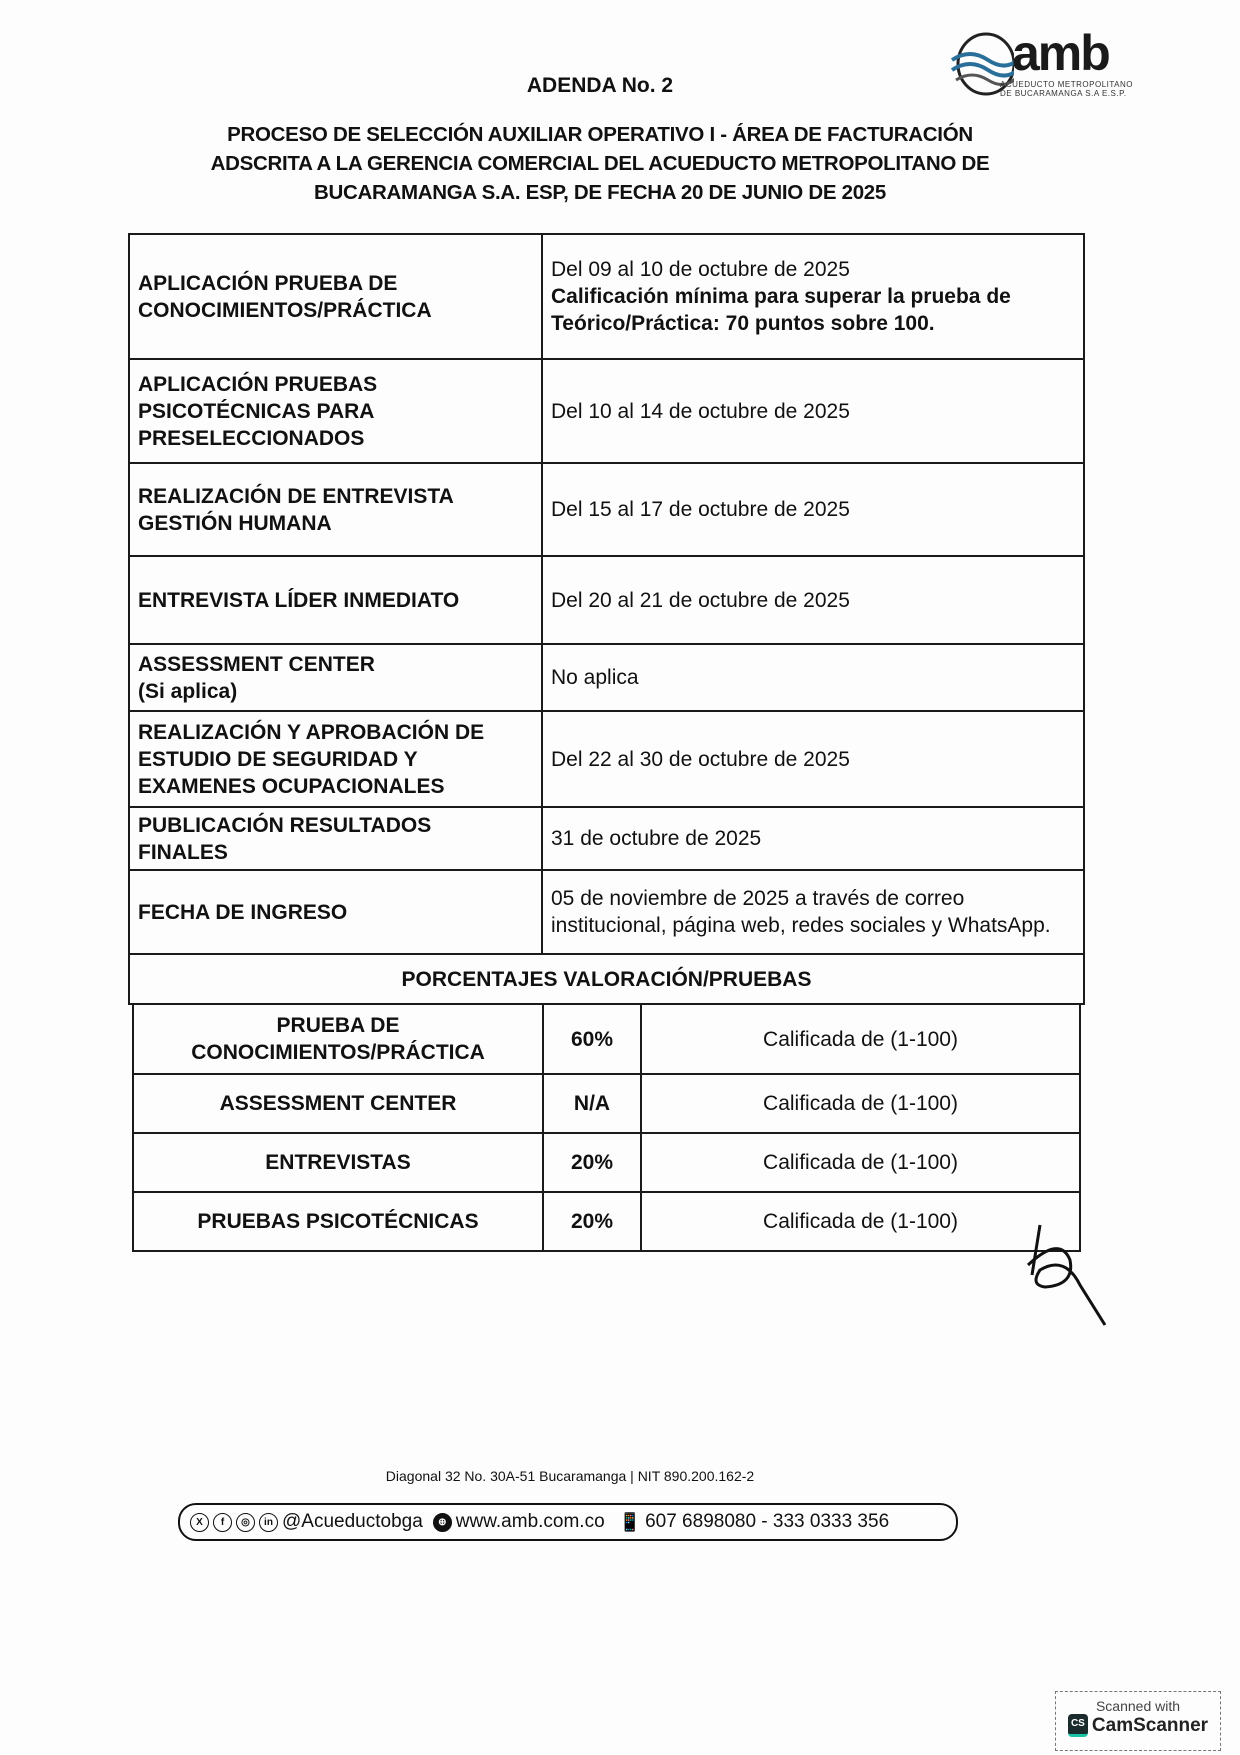  Describe the element at coordinates (1138, 1706) in the screenshot. I see `scanned-with-label: Scanned with` at that location.